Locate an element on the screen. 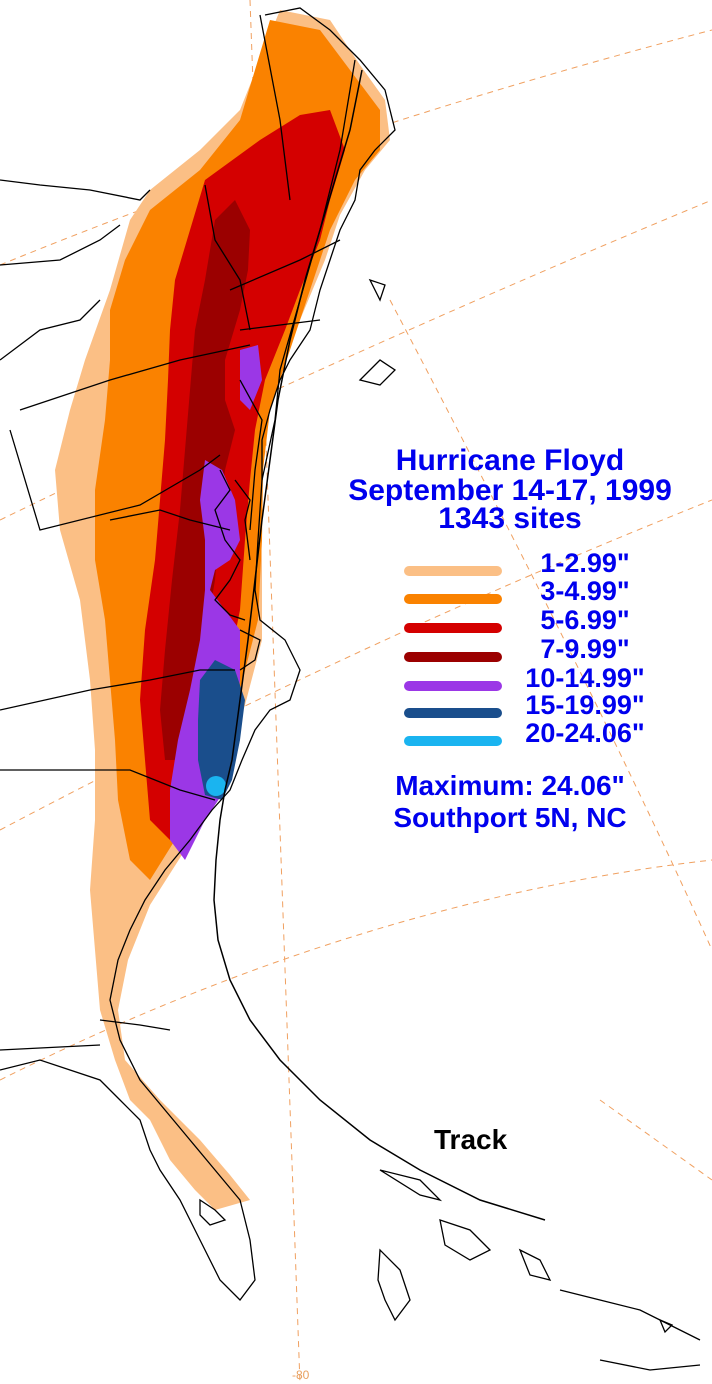 The height and width of the screenshot is (1384, 712). legend-label-4: 7-9.99" is located at coordinates (585, 649).